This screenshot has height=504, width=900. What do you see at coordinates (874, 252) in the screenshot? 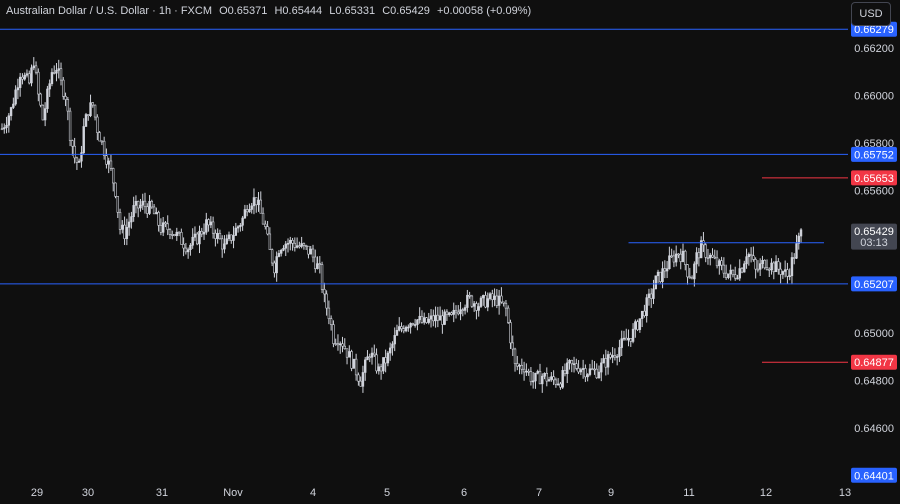
I see `price-axis-panel` at bounding box center [874, 252].